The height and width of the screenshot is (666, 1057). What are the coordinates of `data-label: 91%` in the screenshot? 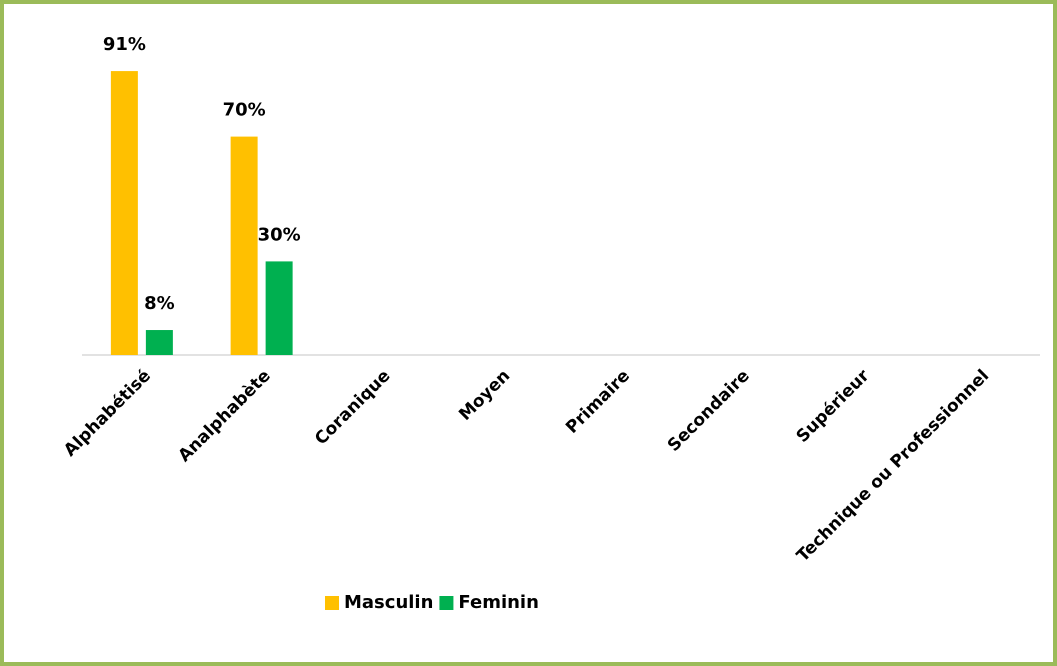 It's located at (124, 44).